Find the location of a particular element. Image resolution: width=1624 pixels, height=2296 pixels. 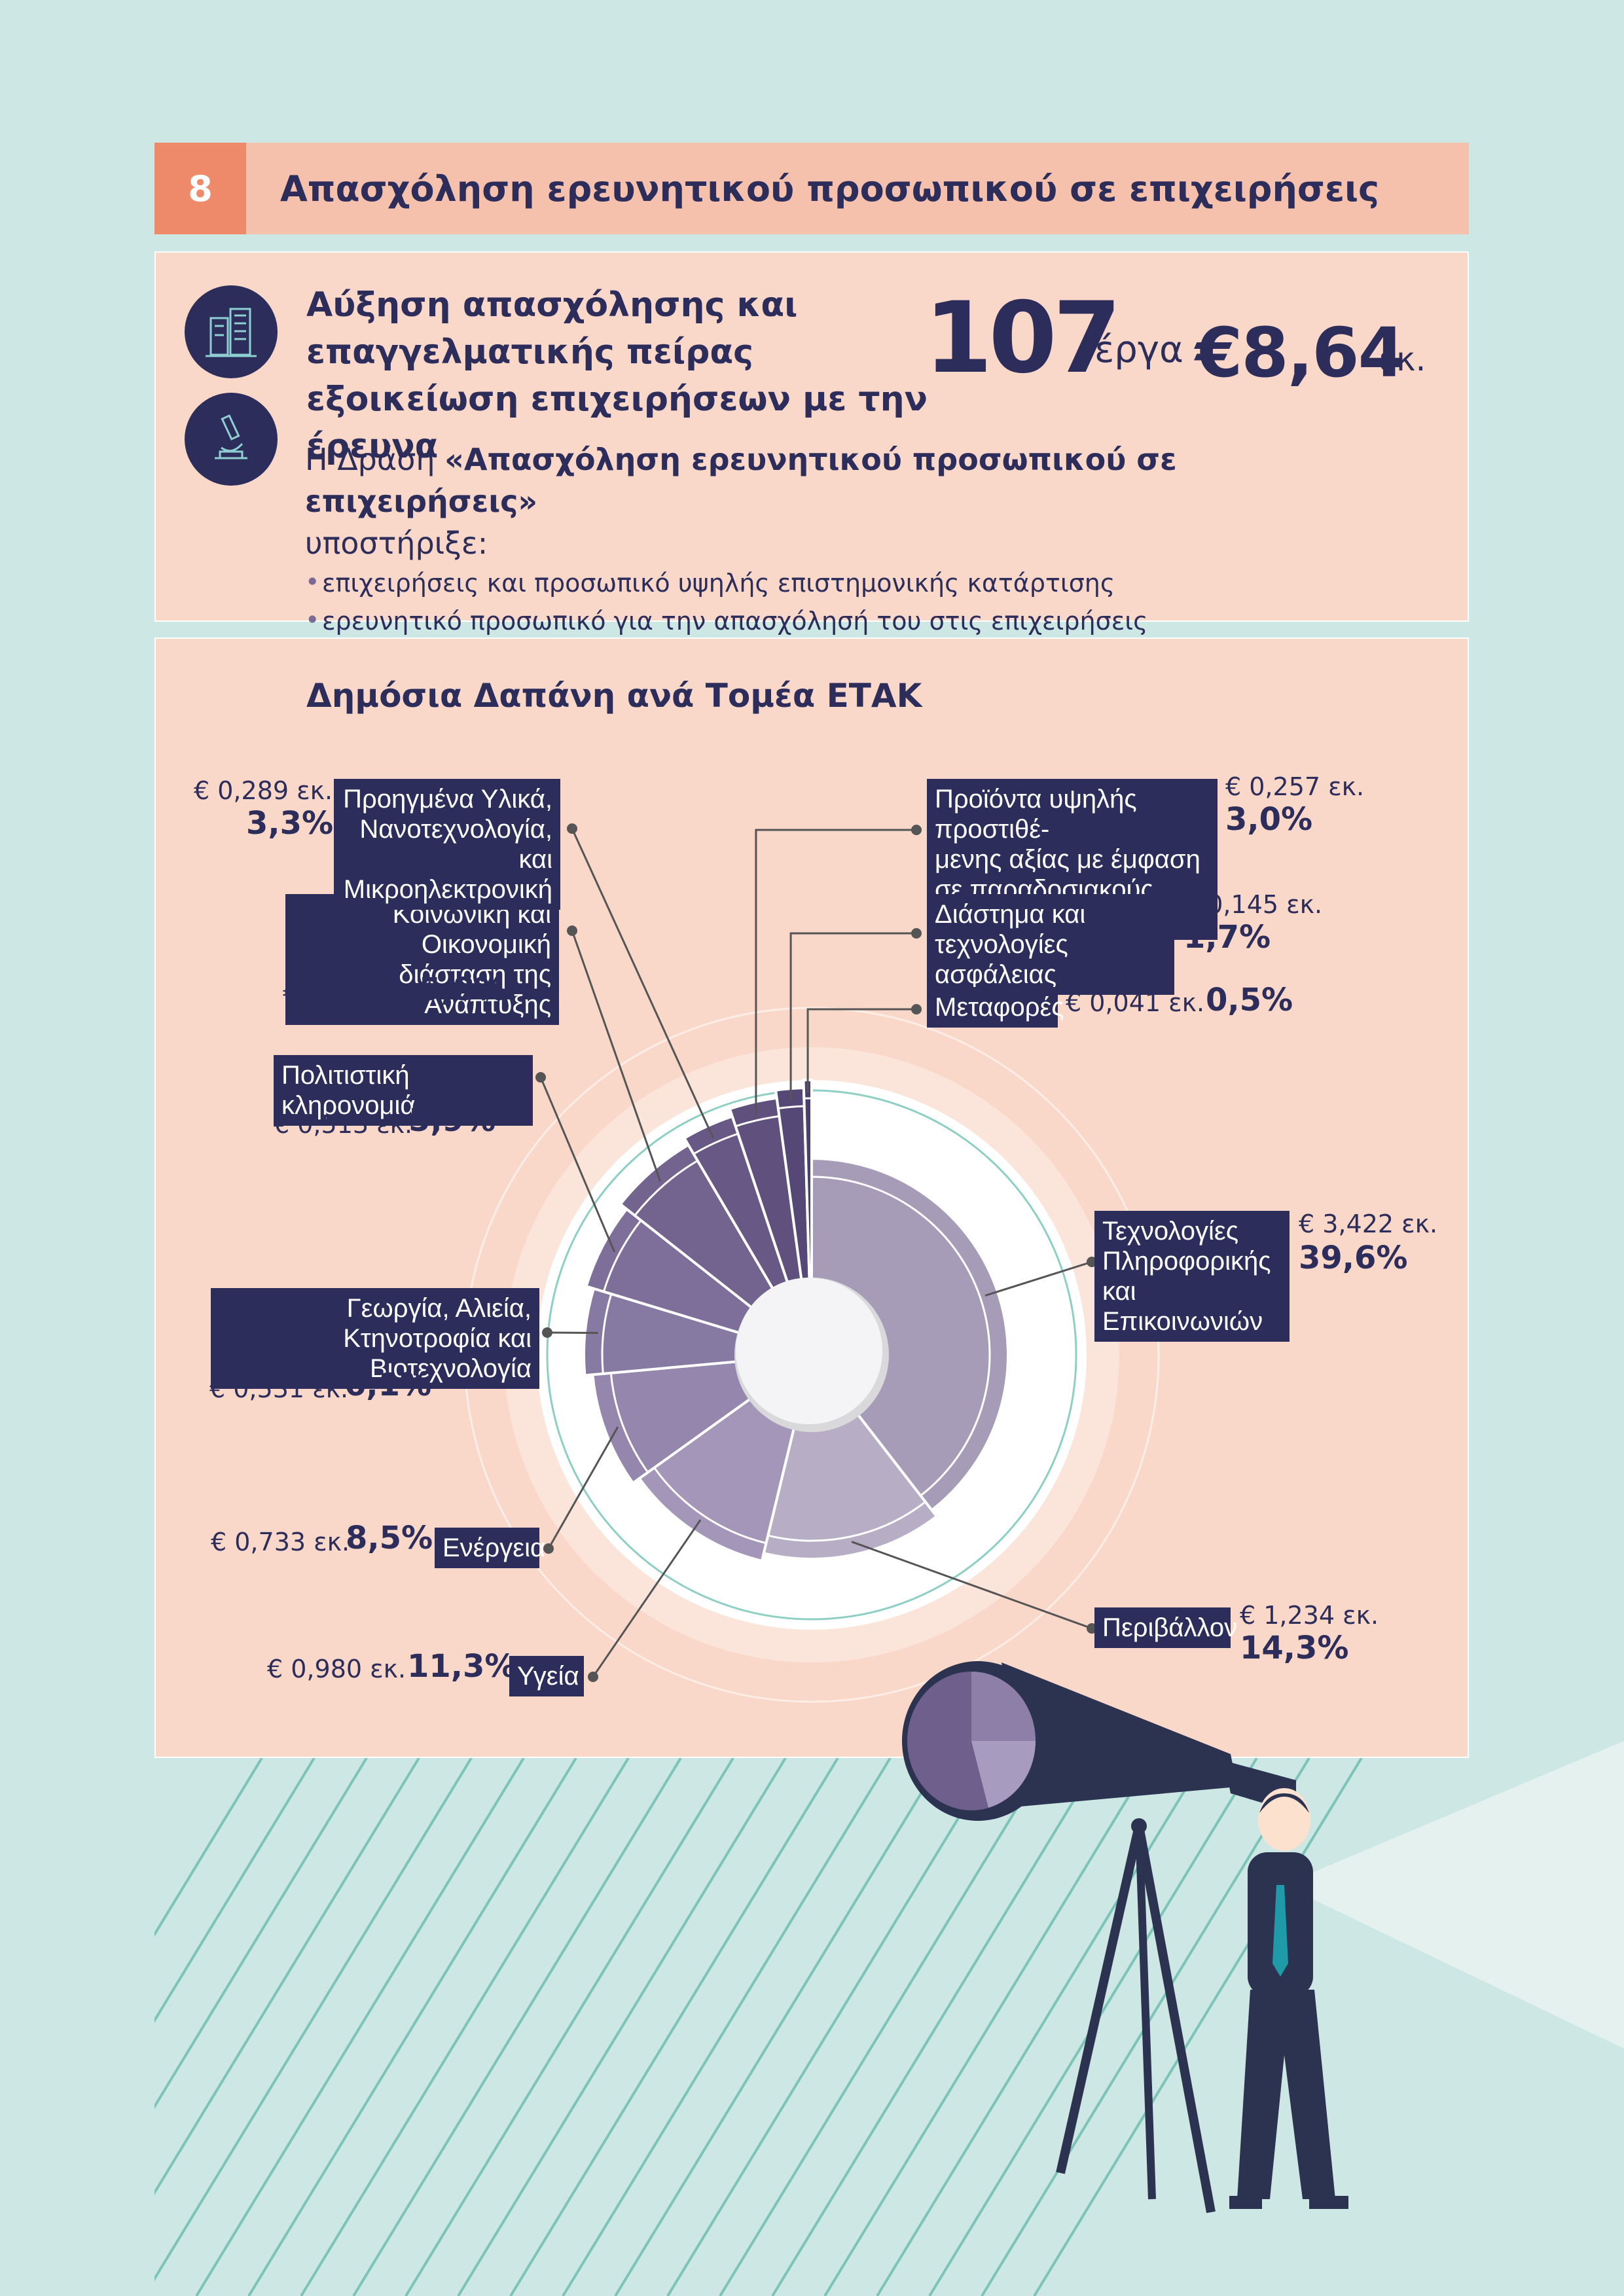

slice-label-space: Διάστημα και τεχνολογίες ασφάλειας is located at coordinates (1050, 945).